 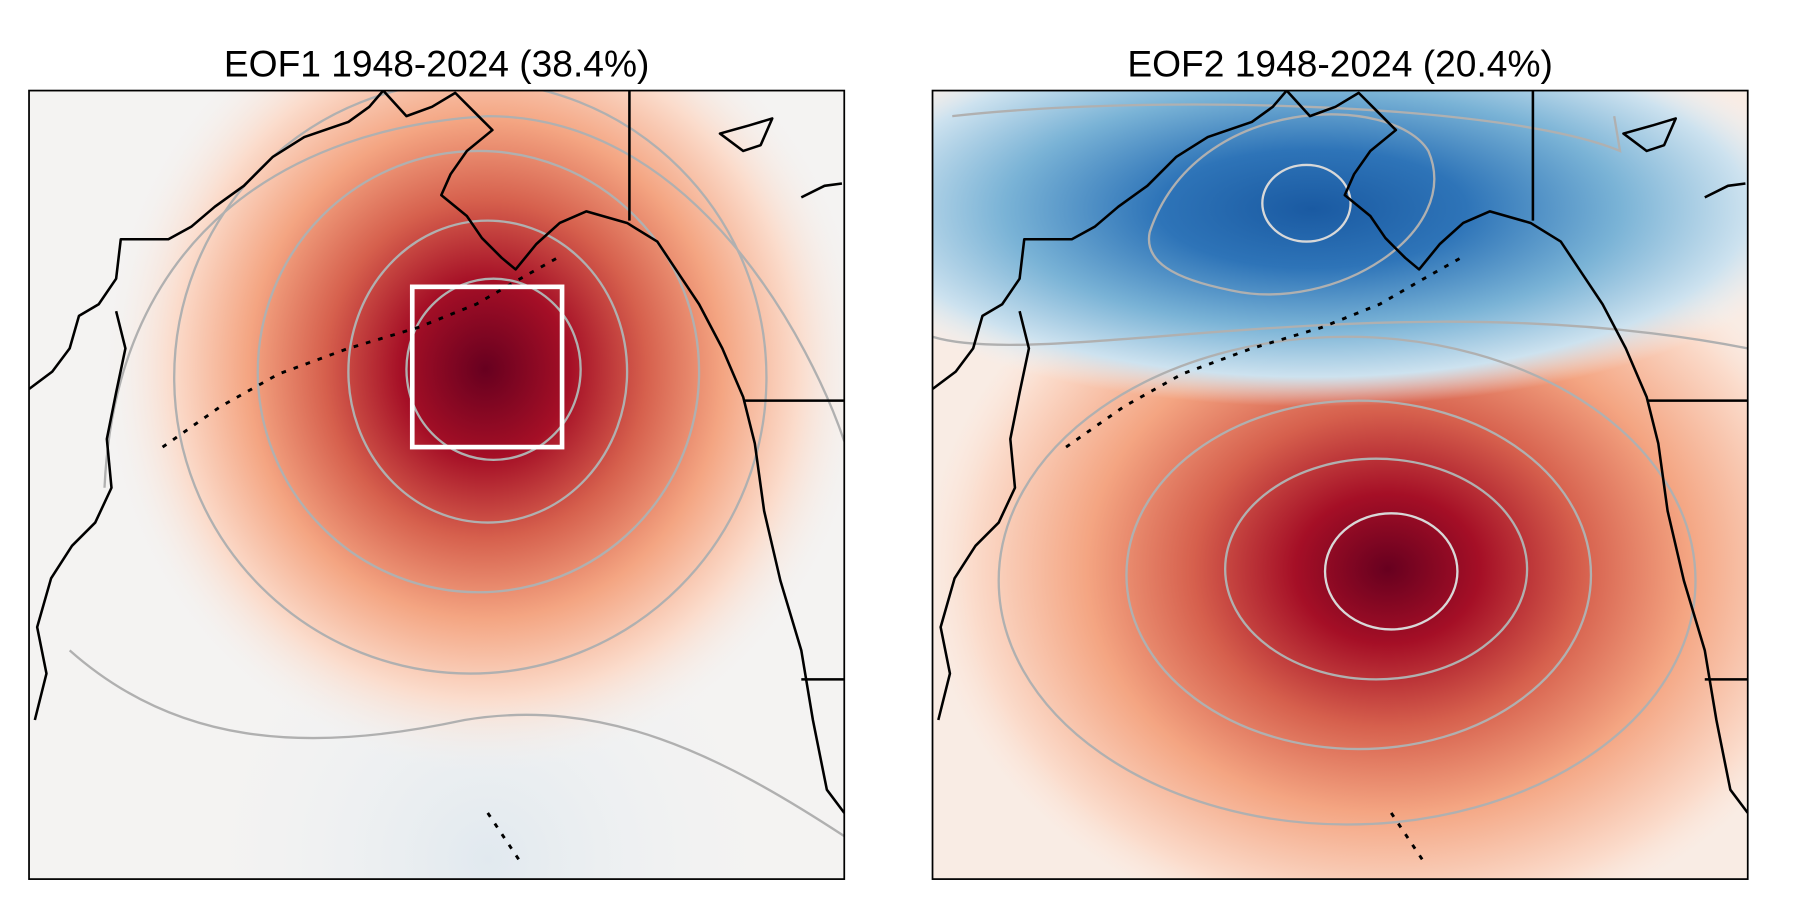 I want to click on panel-title: EOF1 1948-2024 (38.4%), so click(x=436, y=64).